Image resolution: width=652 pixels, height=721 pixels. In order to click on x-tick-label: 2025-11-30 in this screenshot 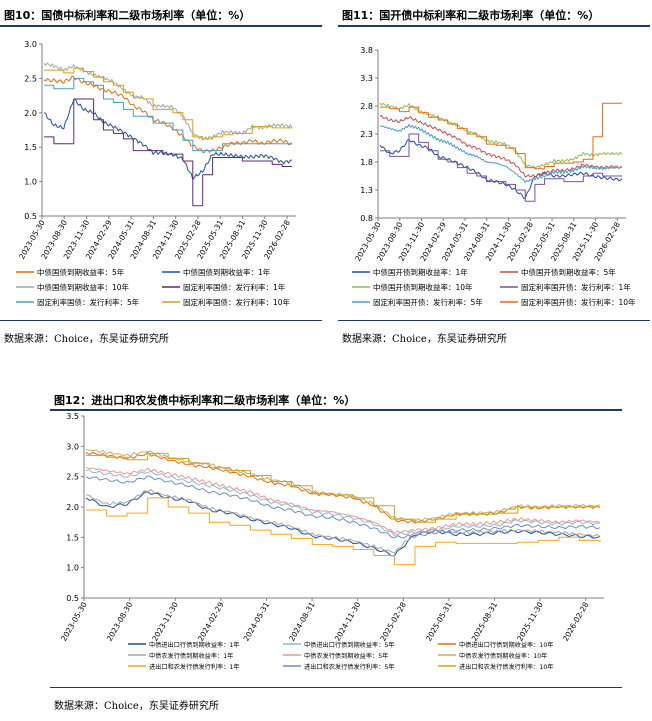, I will do `click(530, 621)`.